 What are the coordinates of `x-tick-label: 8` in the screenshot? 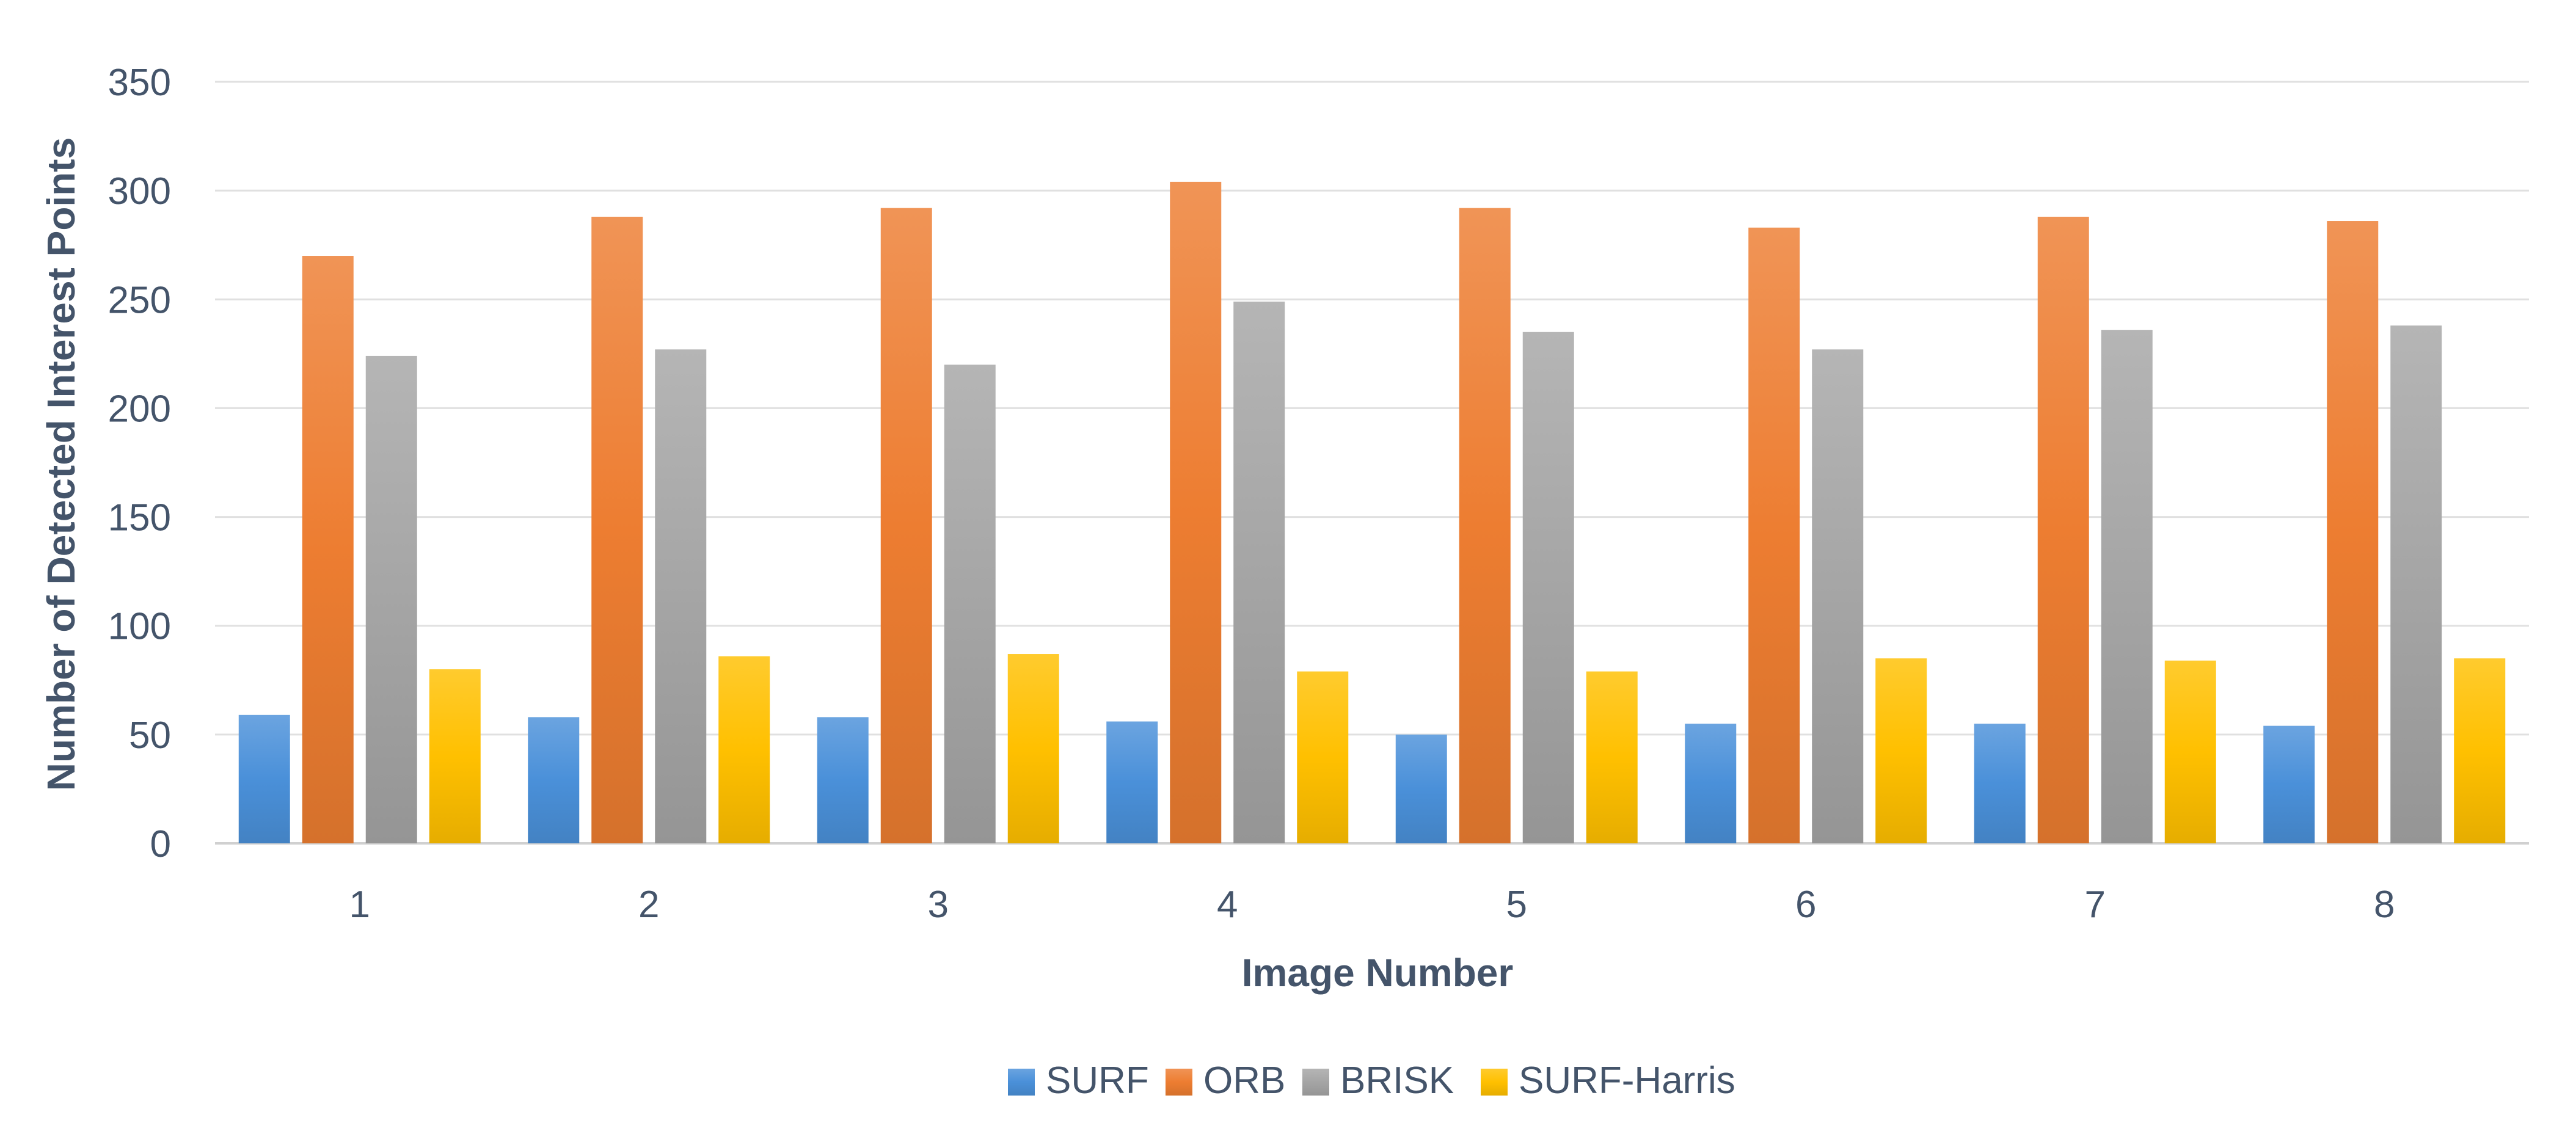 It's located at (2384, 905).